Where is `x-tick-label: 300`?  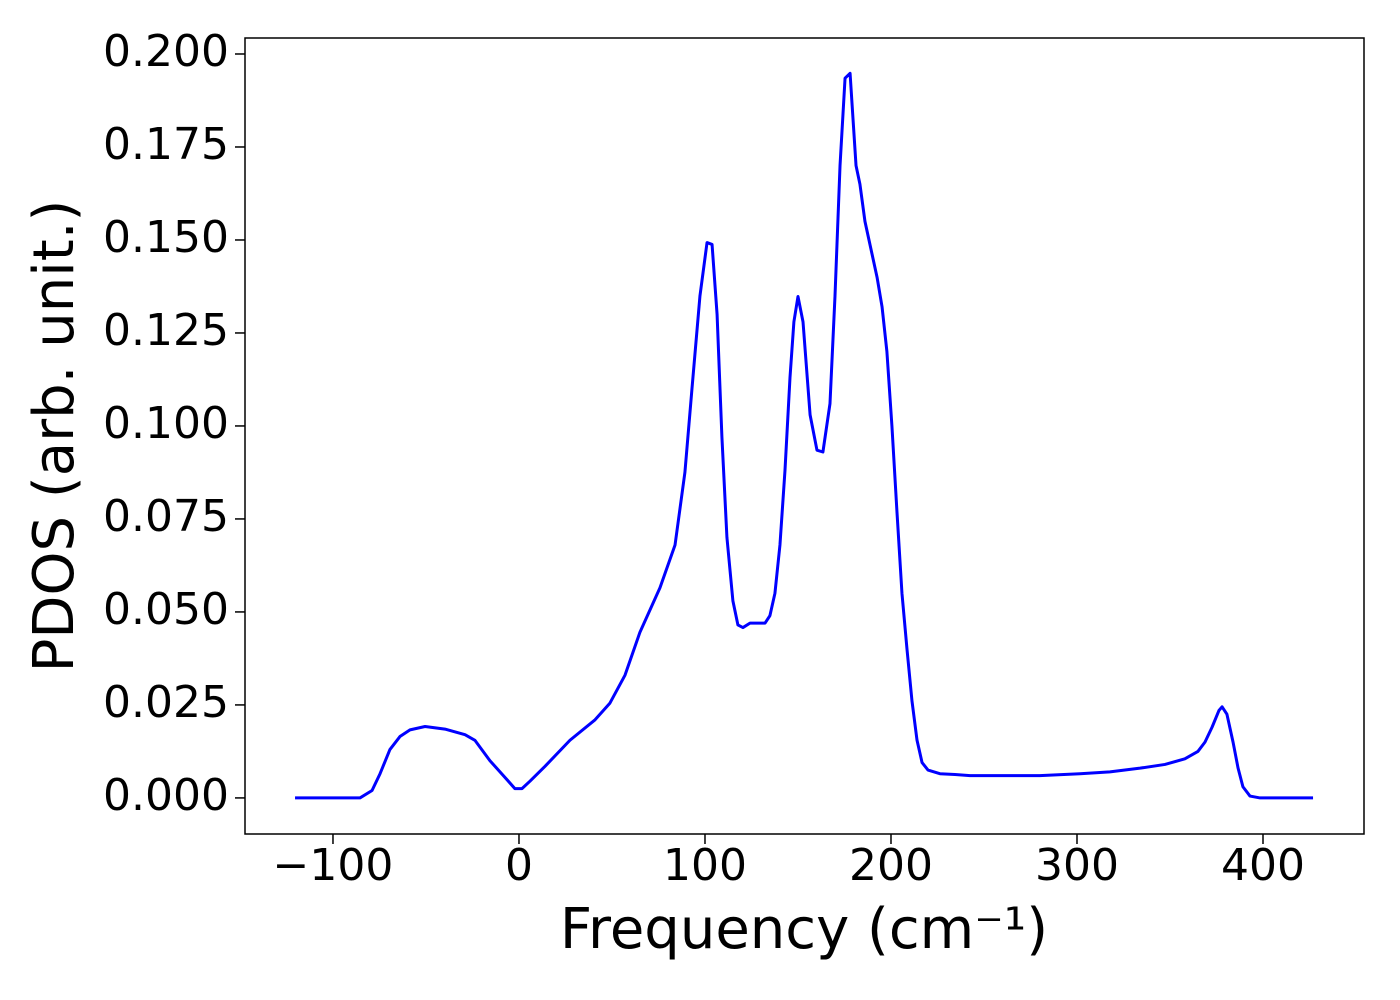 x-tick-label: 300 is located at coordinates (1077, 865).